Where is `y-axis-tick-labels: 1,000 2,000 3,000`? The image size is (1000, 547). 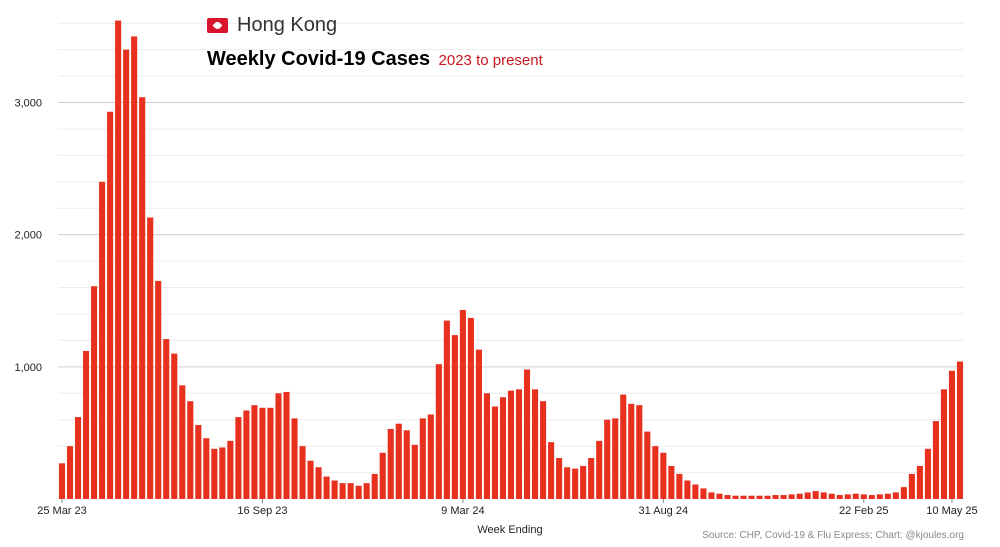 y-axis-tick-labels: 1,000 2,000 3,000 is located at coordinates (28, 236).